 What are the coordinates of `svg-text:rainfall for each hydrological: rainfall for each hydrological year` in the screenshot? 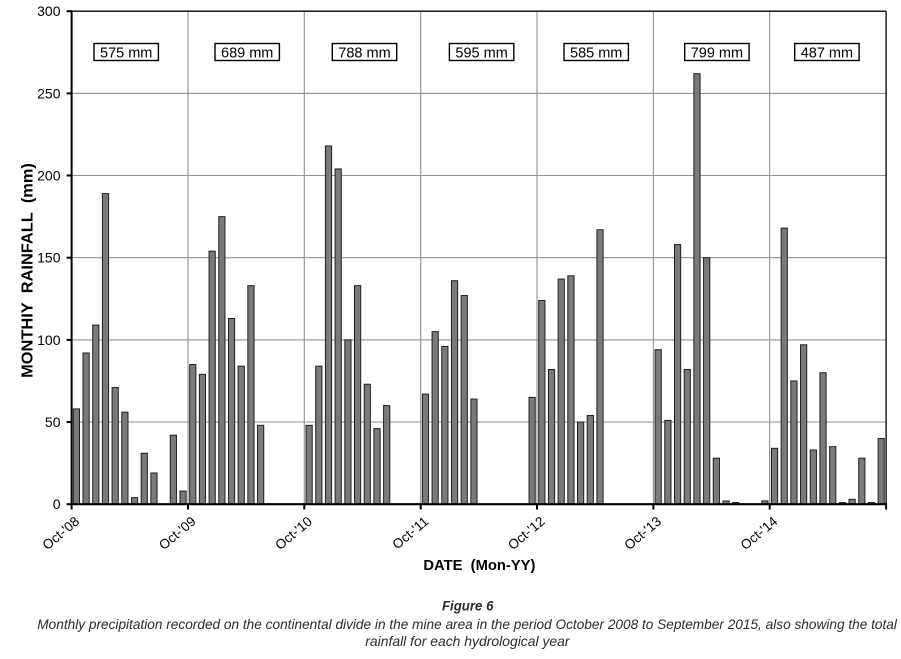 It's located at (468, 641).